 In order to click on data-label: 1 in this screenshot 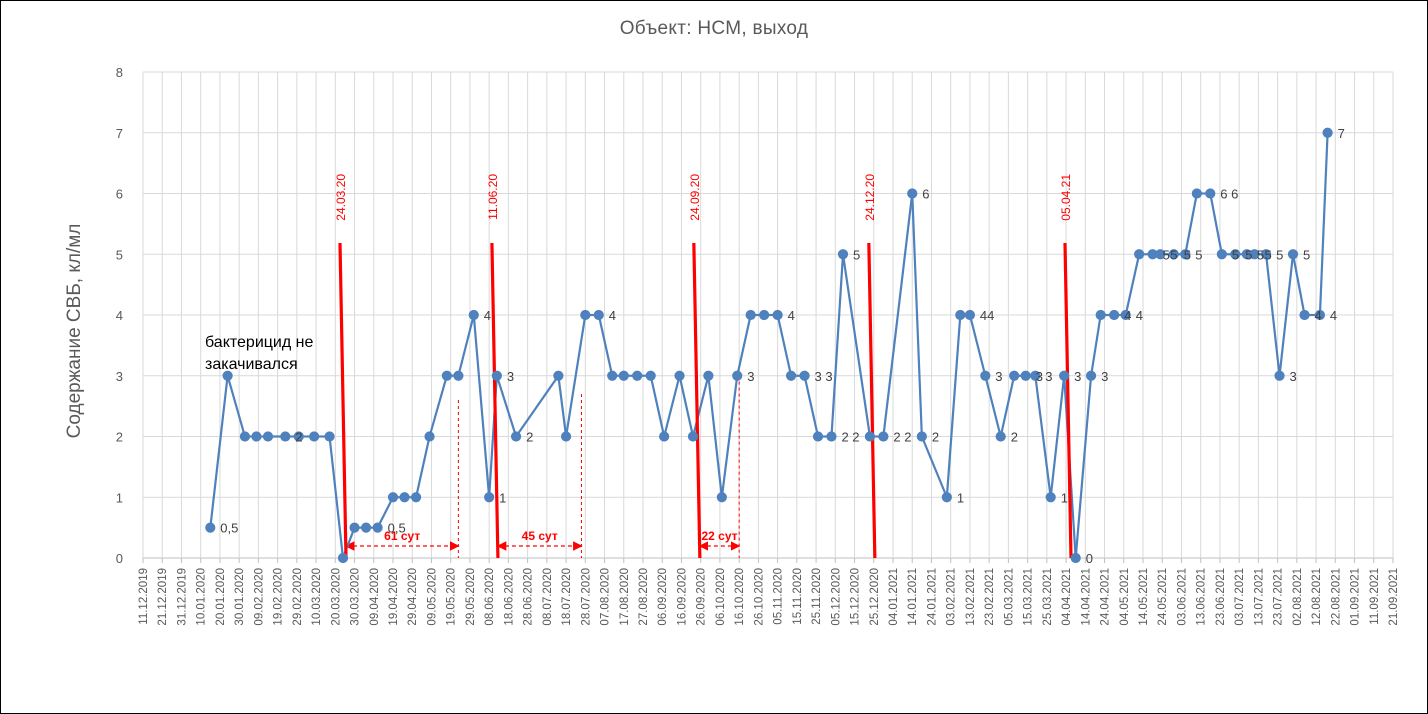, I will do `click(960, 497)`.